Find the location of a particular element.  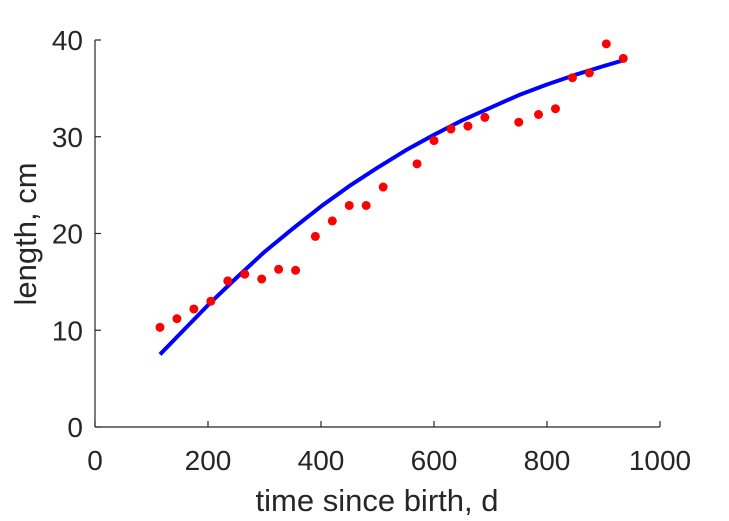

x-tick-label: 1000 is located at coordinates (660, 460).